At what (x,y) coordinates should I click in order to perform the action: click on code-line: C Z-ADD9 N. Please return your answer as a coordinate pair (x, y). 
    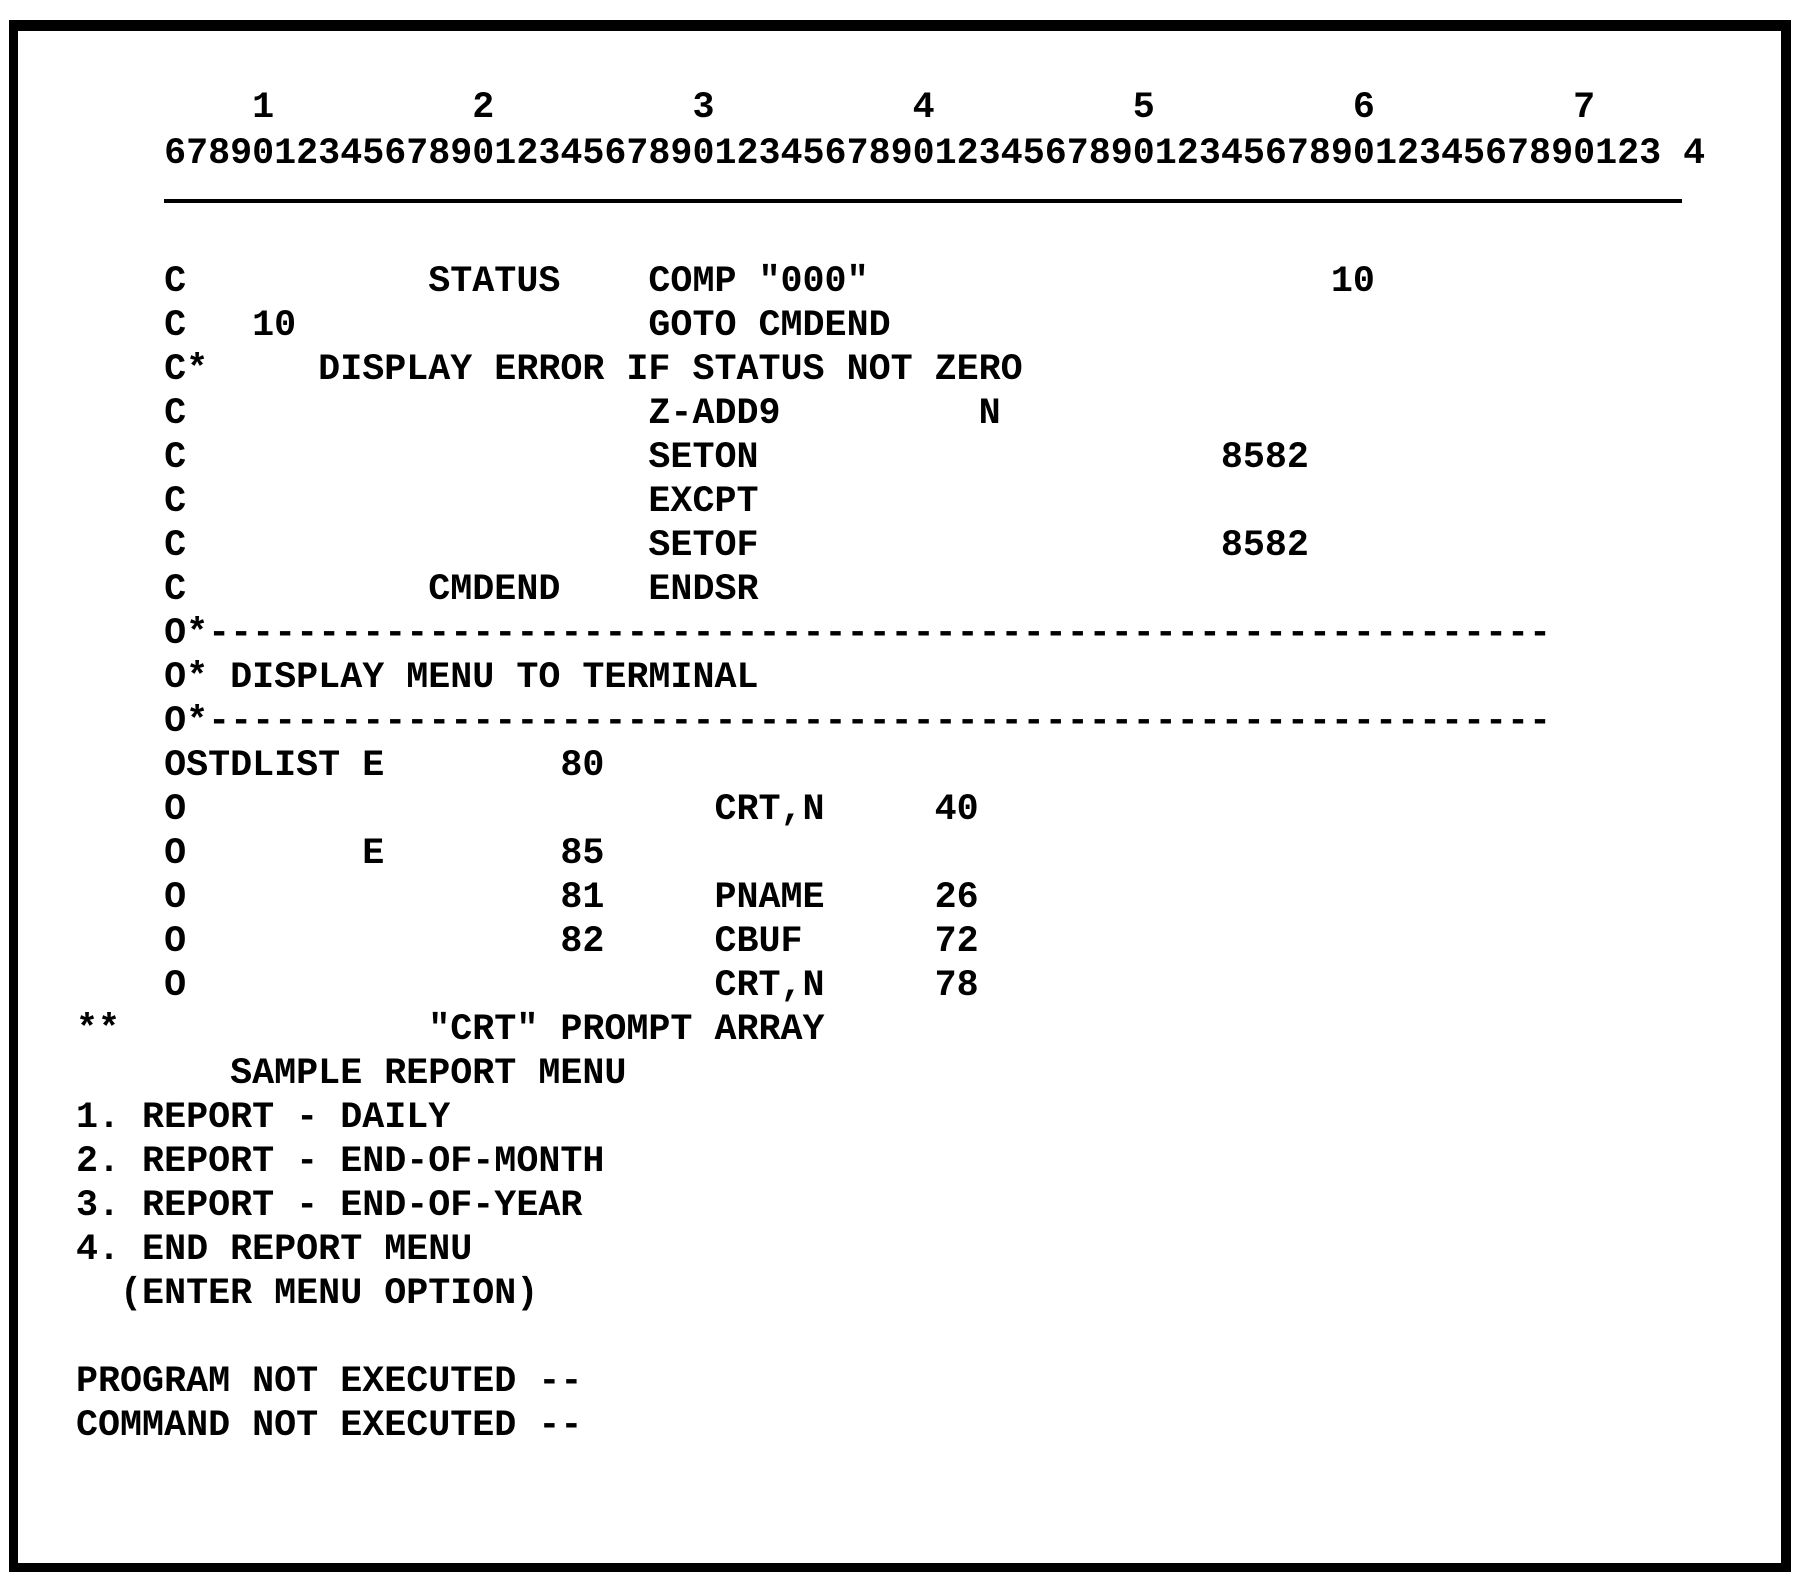
    Looking at the image, I should click on (538, 414).